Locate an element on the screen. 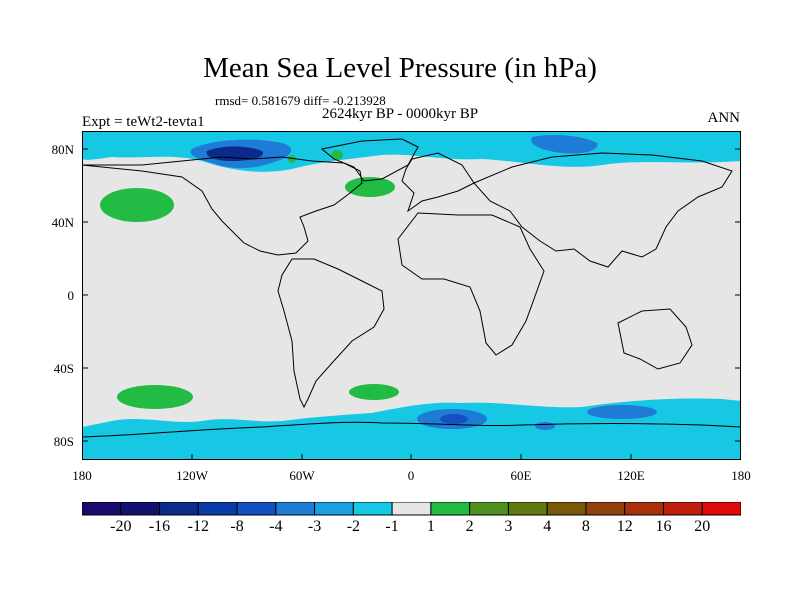 This screenshot has height=600, width=800. colorbar-tick-label: 12 is located at coordinates (624, 526).